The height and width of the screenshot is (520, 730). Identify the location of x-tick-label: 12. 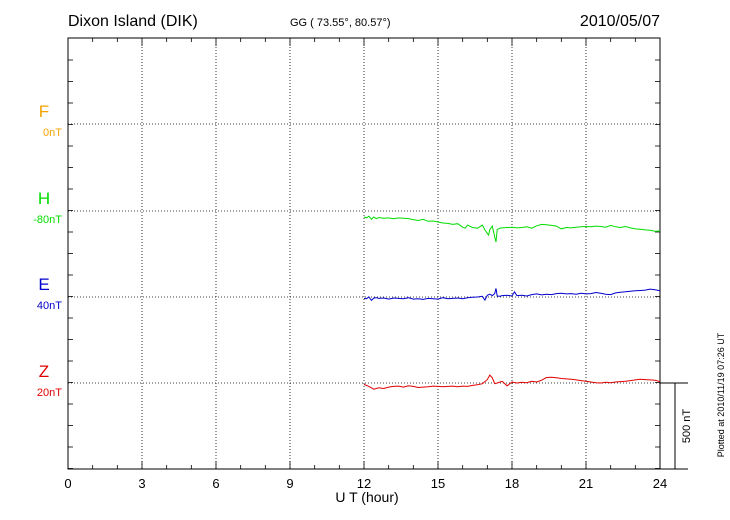
(364, 483).